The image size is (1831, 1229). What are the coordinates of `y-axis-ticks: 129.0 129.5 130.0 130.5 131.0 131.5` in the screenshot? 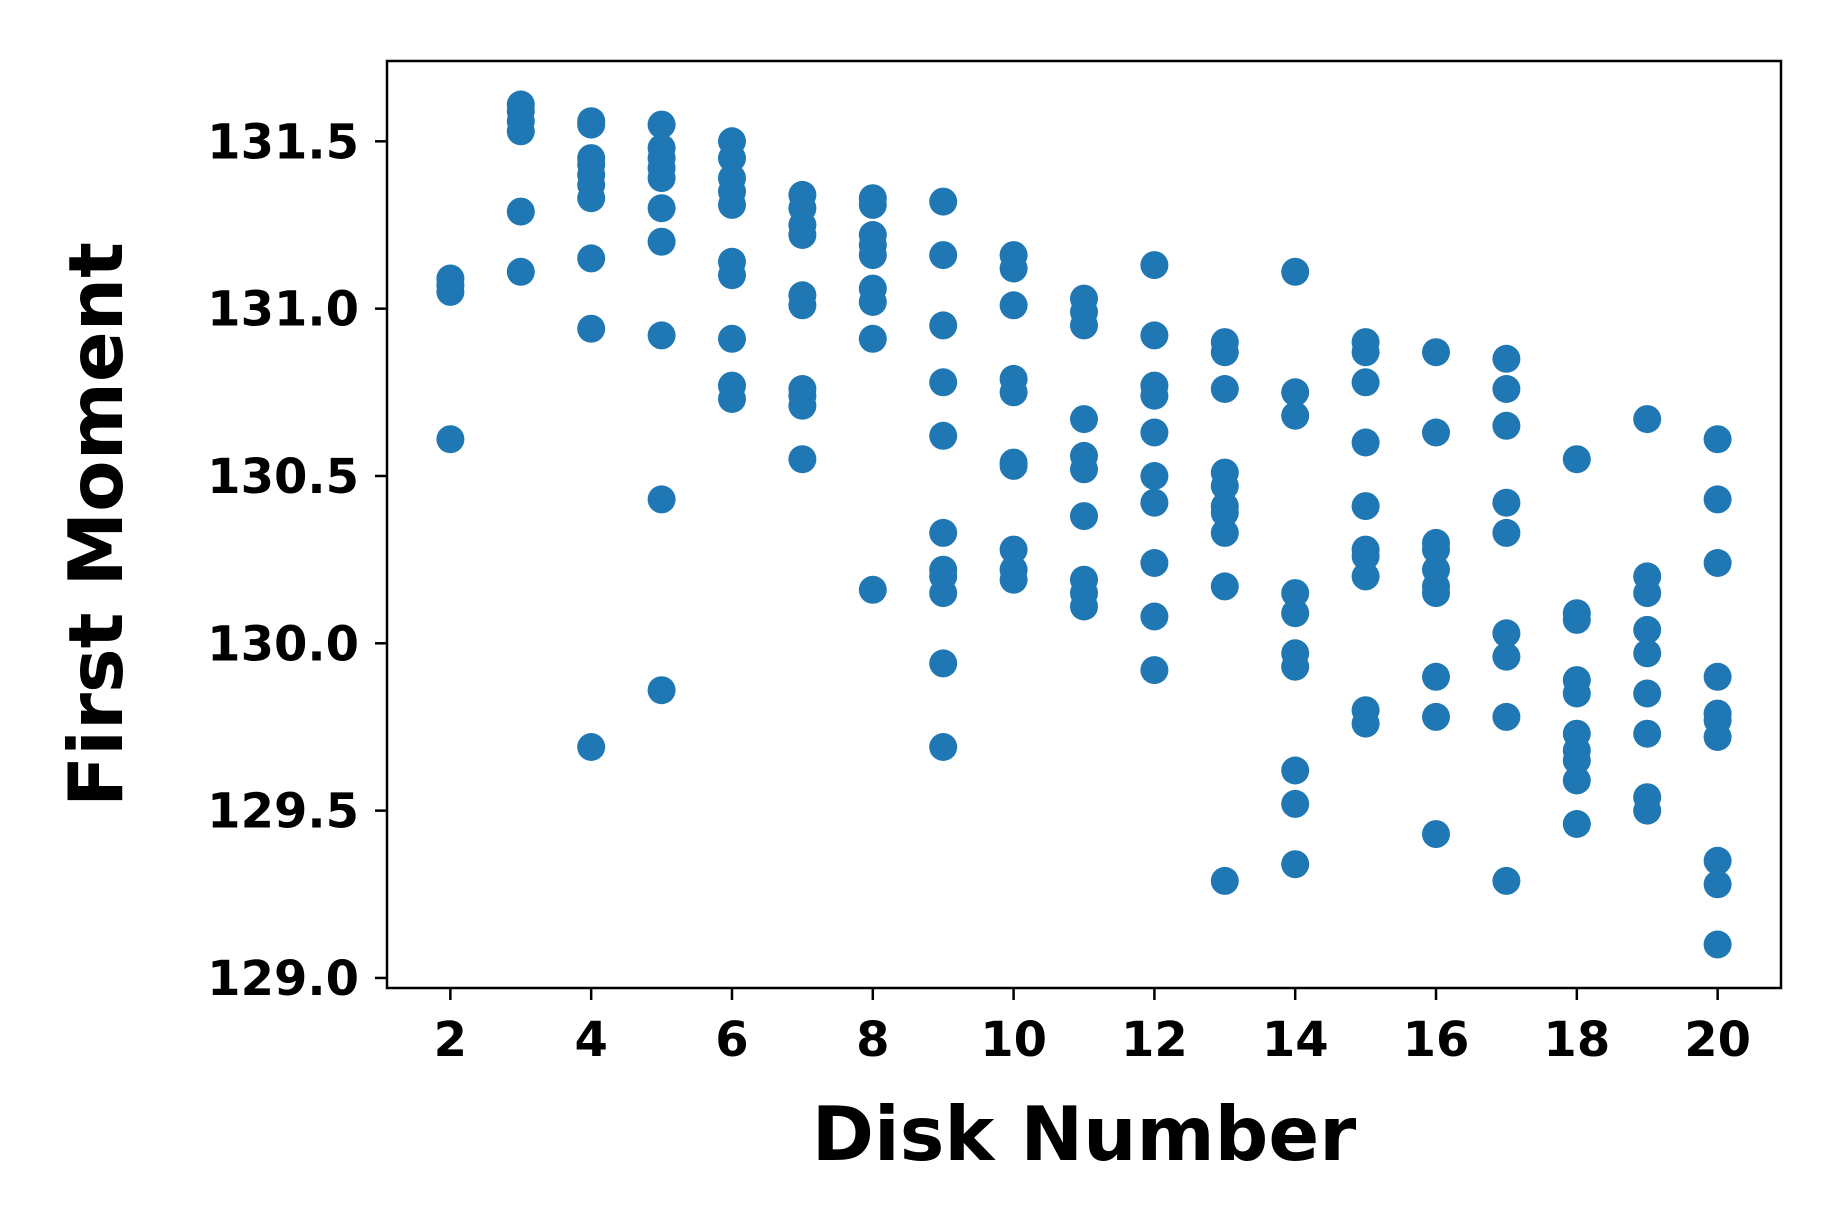 It's located at (297, 560).